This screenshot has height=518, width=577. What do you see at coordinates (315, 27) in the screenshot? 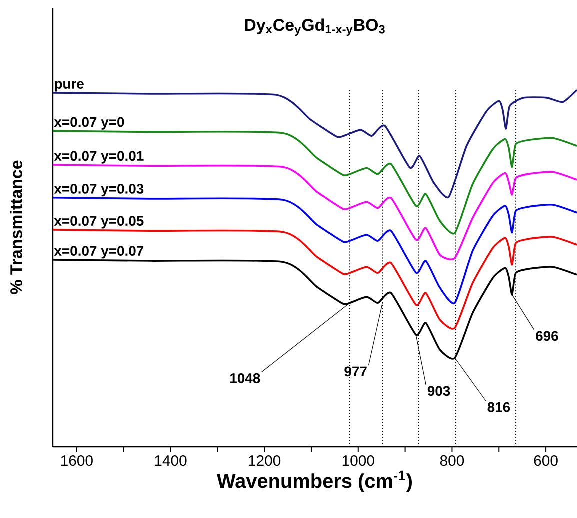
I see `chart-title: Dy$_{x}$Ce$_{y}$Gd$_{1-x-y}$BO$_{3}$` at bounding box center [315, 27].